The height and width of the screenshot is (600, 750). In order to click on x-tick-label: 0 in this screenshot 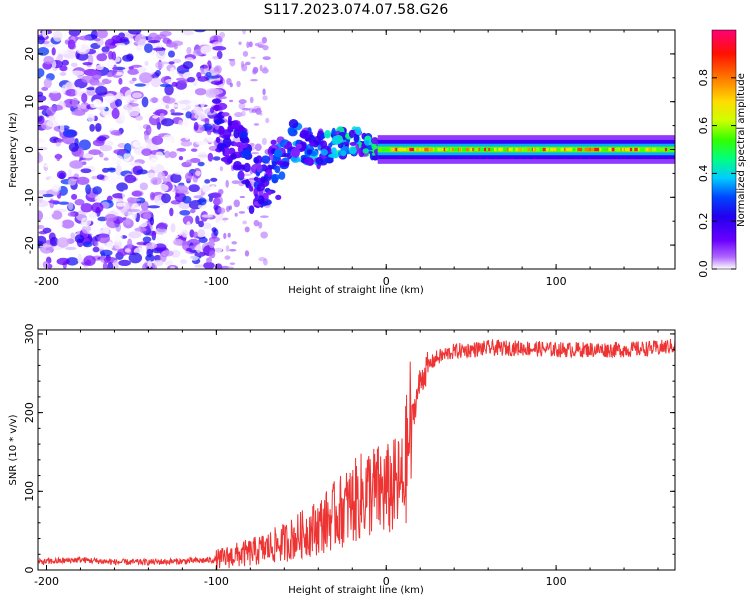, I will do `click(386, 581)`.